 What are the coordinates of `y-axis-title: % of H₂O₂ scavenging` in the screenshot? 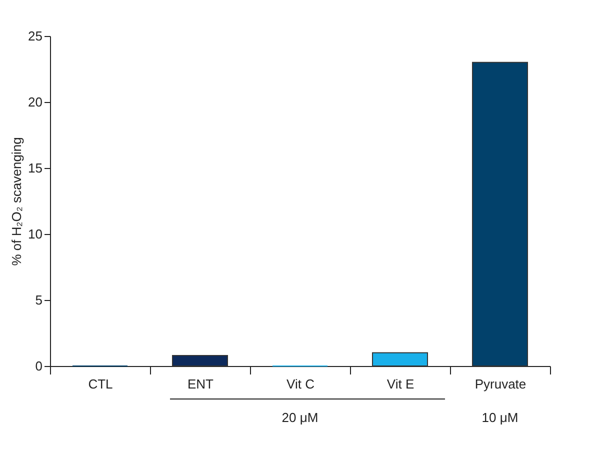 It's located at (16, 201).